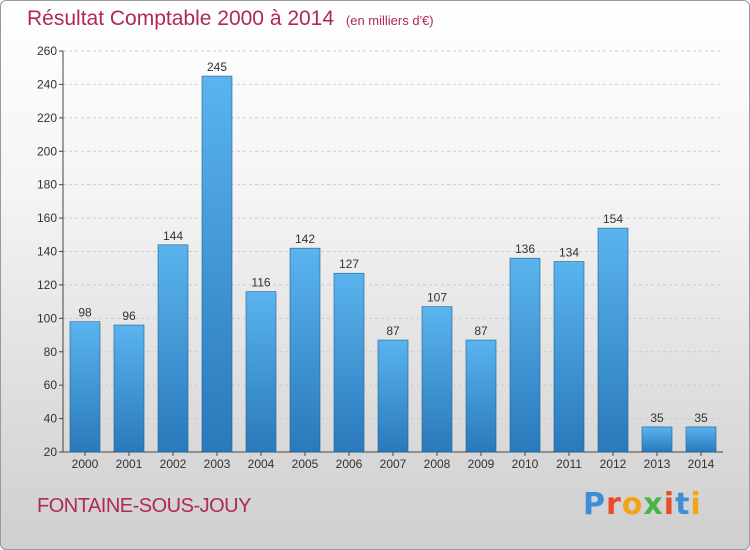  What do you see at coordinates (51, 419) in the screenshot?
I see `y-tick-label: 40` at bounding box center [51, 419].